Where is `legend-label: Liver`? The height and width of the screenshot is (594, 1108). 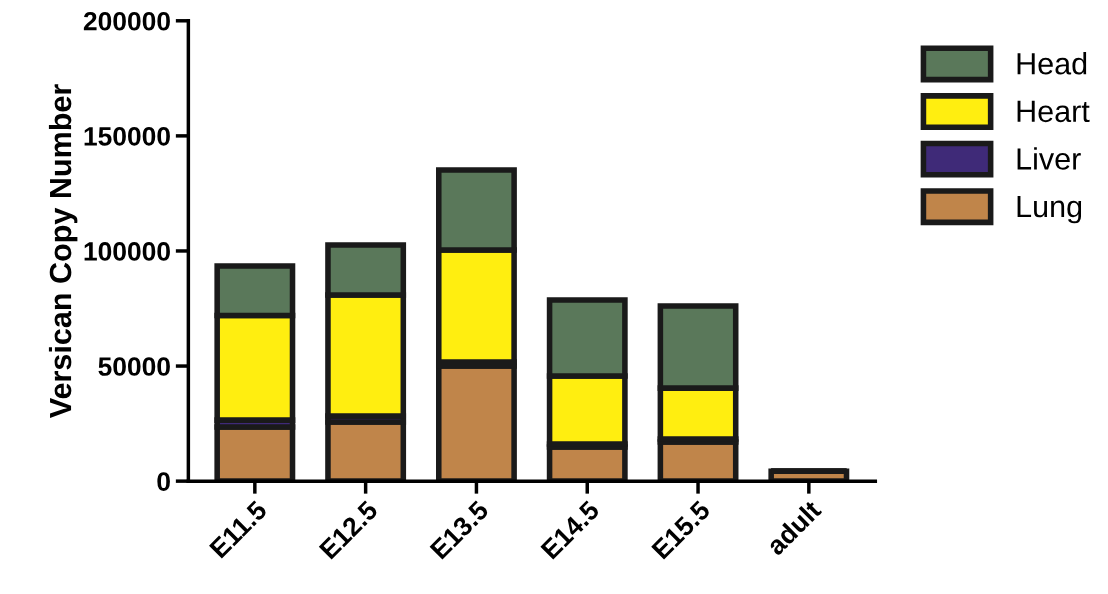 legend-label: Liver is located at coordinates (1049, 158).